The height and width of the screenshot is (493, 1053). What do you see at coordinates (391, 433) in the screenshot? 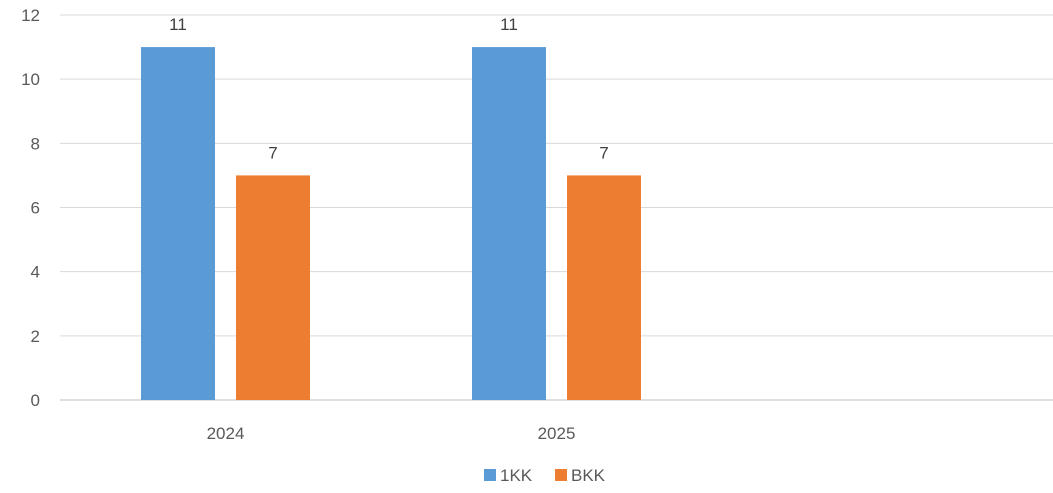
I see `x-axis-ticks: 2024 2025` at bounding box center [391, 433].